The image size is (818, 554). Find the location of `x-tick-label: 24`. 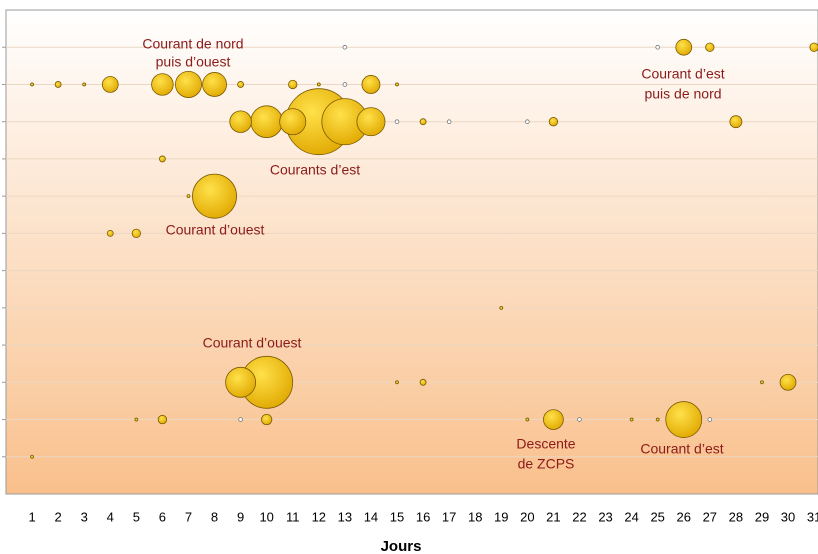

x-tick-label: 24 is located at coordinates (631, 516).